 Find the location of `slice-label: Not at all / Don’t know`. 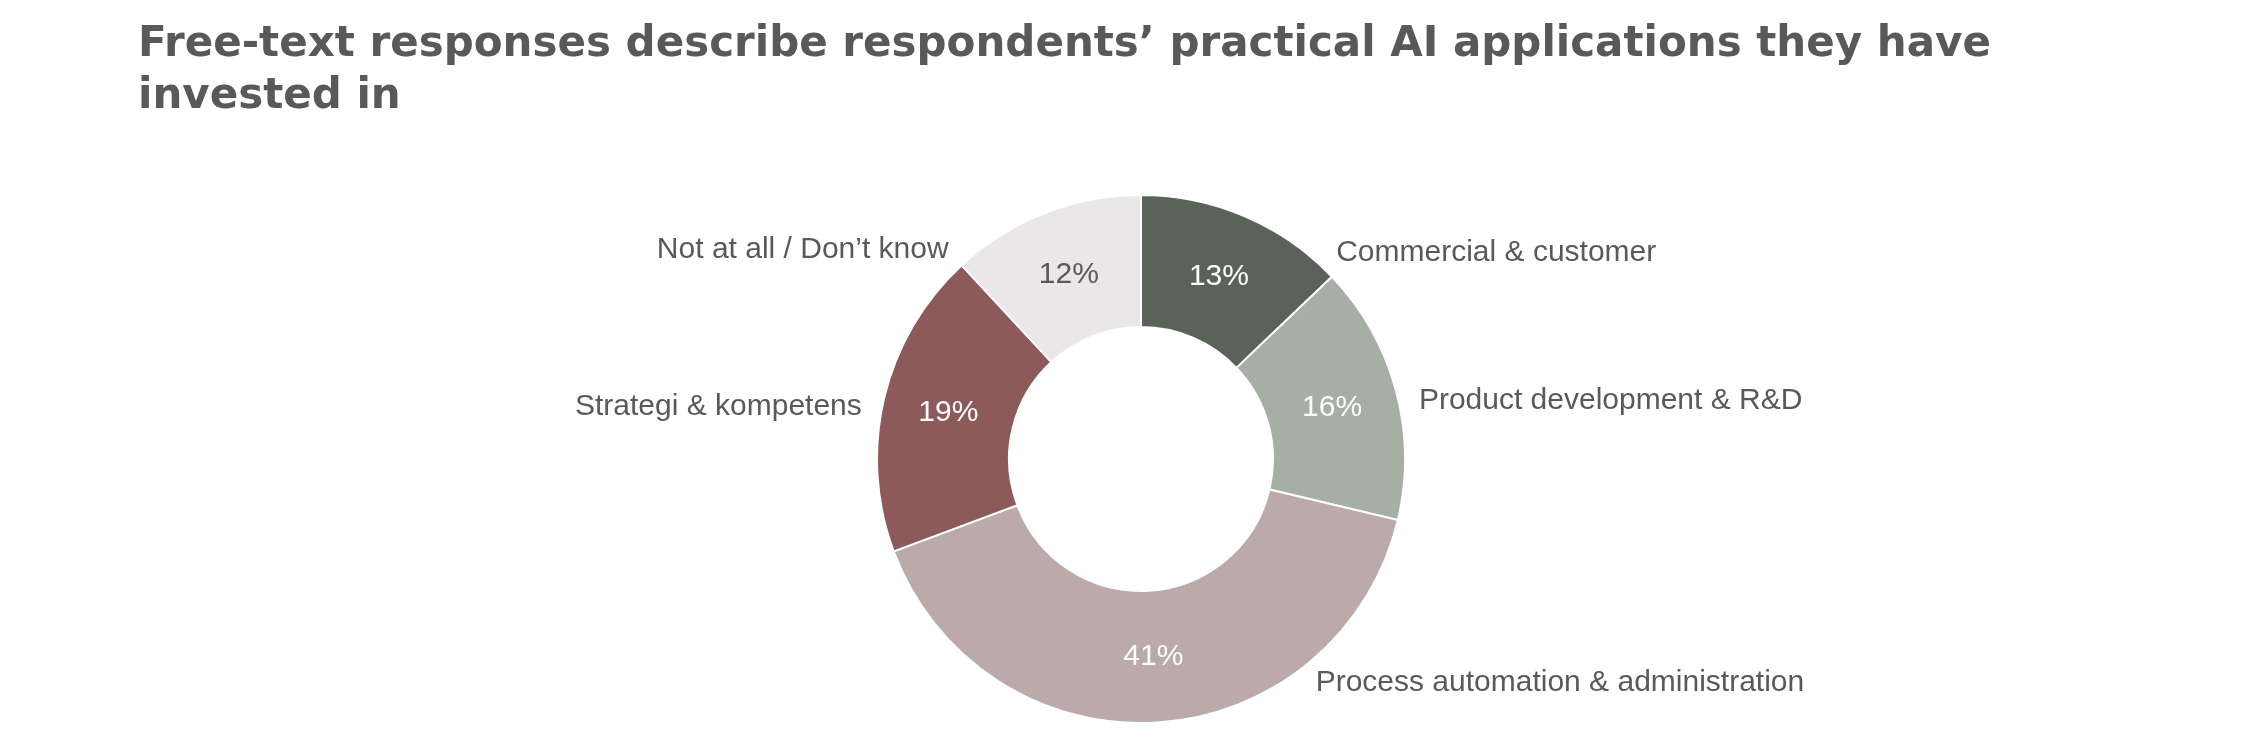

slice-label: Not at all / Don’t know is located at coordinates (802, 248).